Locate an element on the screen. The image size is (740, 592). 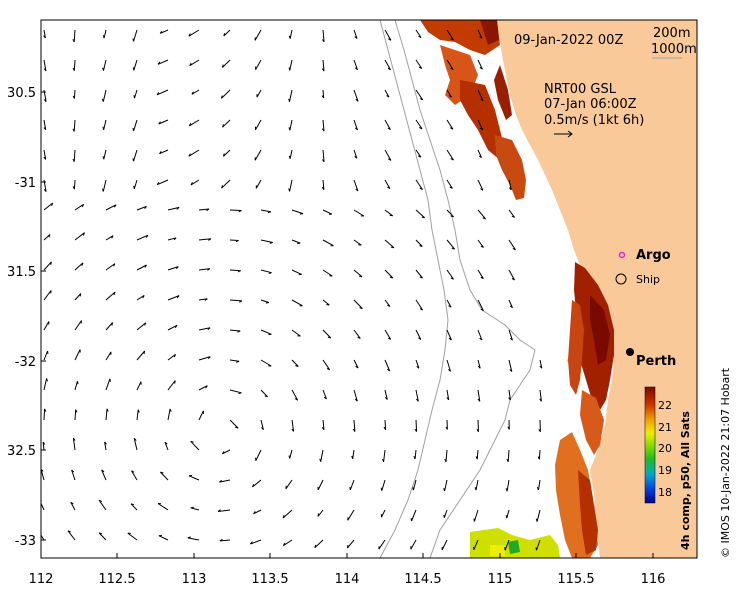
perth-marker-icon is located at coordinates (630, 352).